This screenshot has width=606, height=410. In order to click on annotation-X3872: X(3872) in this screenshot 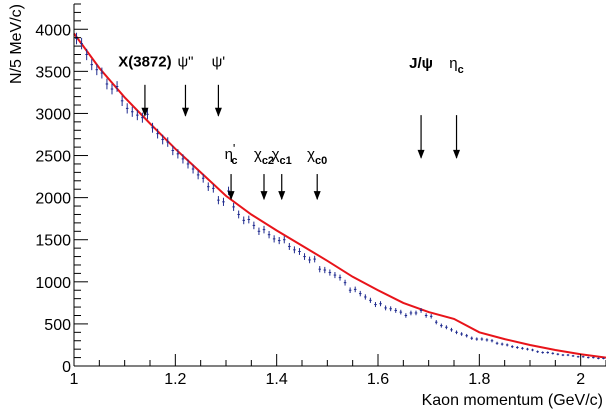, I will do `click(145, 85)`.